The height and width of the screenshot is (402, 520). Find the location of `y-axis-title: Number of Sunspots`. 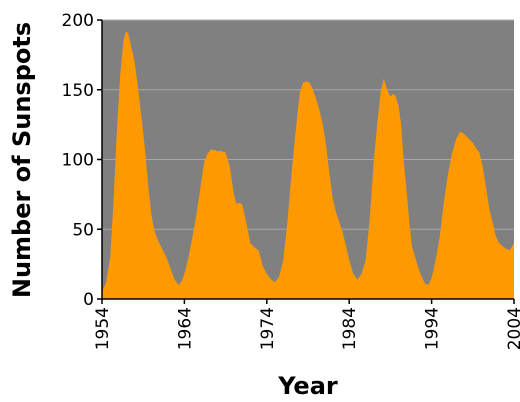

y-axis-title: Number of Sunspots is located at coordinates (22, 160).